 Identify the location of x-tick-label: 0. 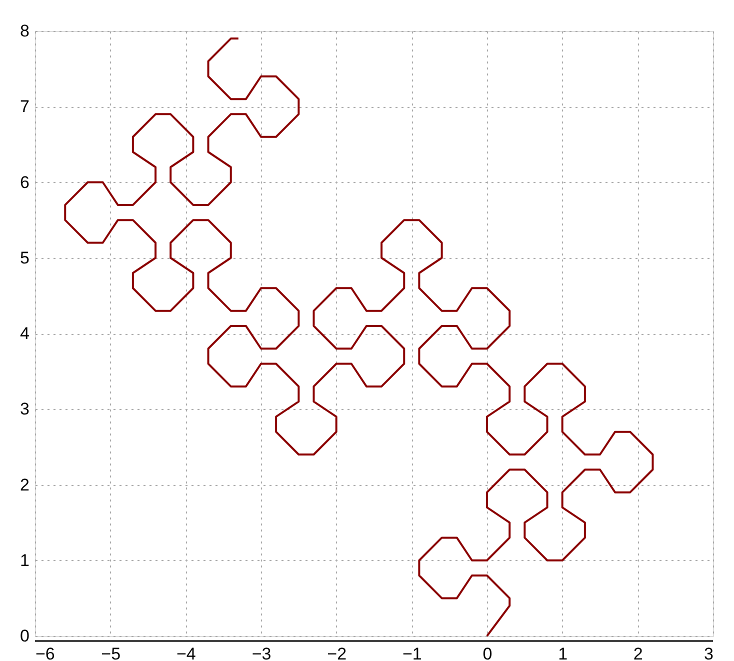
(487, 652).